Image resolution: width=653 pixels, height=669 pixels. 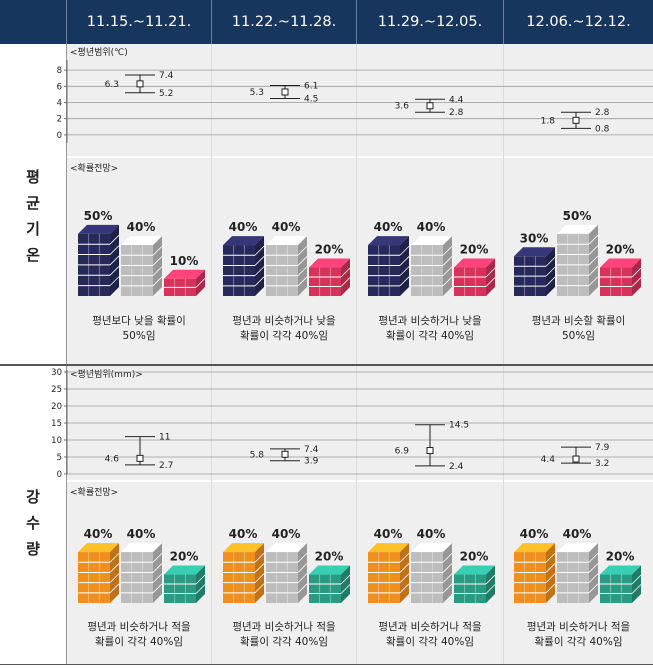 I want to click on temperature-caption-1: 평년보다 낮을 확률이 50%임, so click(x=139, y=328).